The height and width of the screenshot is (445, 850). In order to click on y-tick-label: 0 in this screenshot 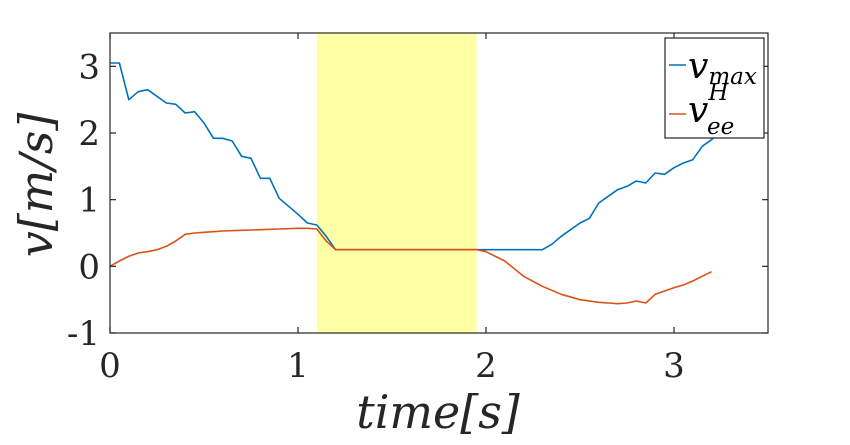, I will do `click(89, 267)`.